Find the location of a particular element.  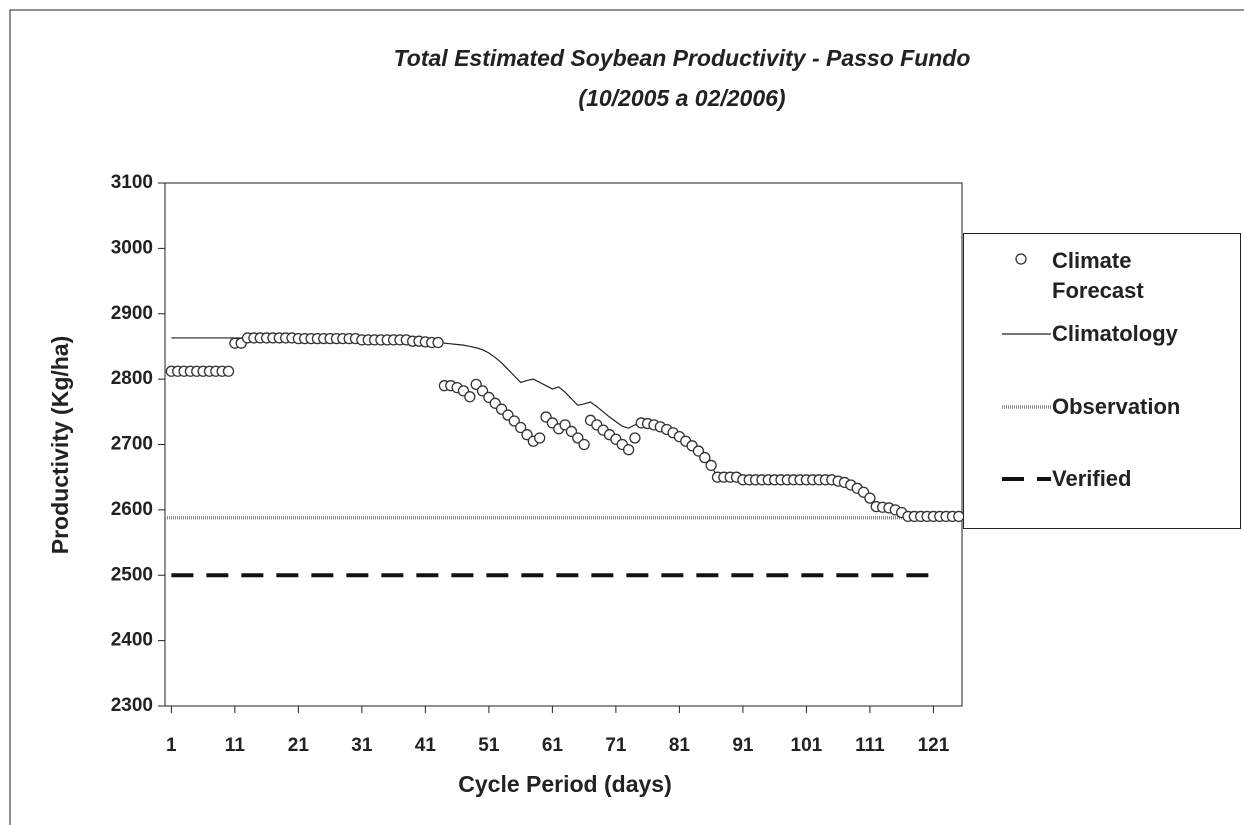

legend-item: Verified is located at coordinates (1093, 479).